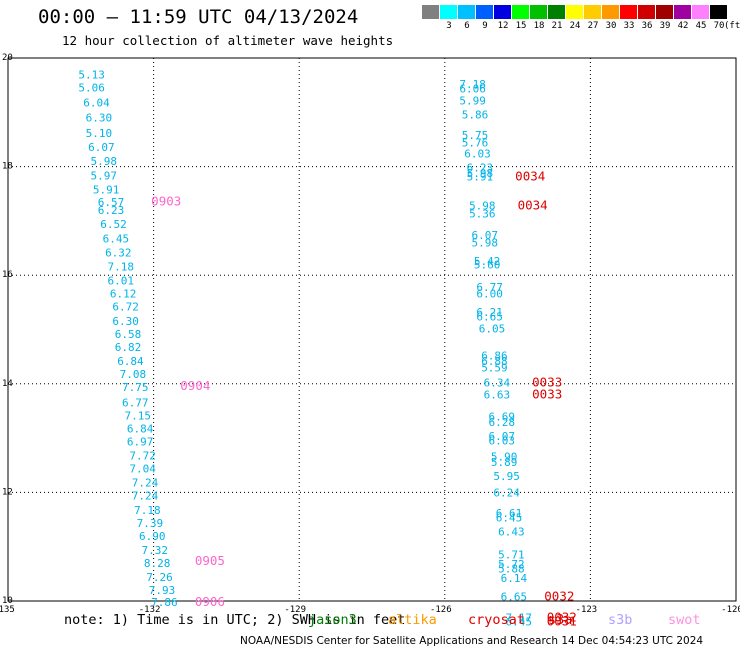  I want to click on wave-height-value: 6.58, so click(128, 334).